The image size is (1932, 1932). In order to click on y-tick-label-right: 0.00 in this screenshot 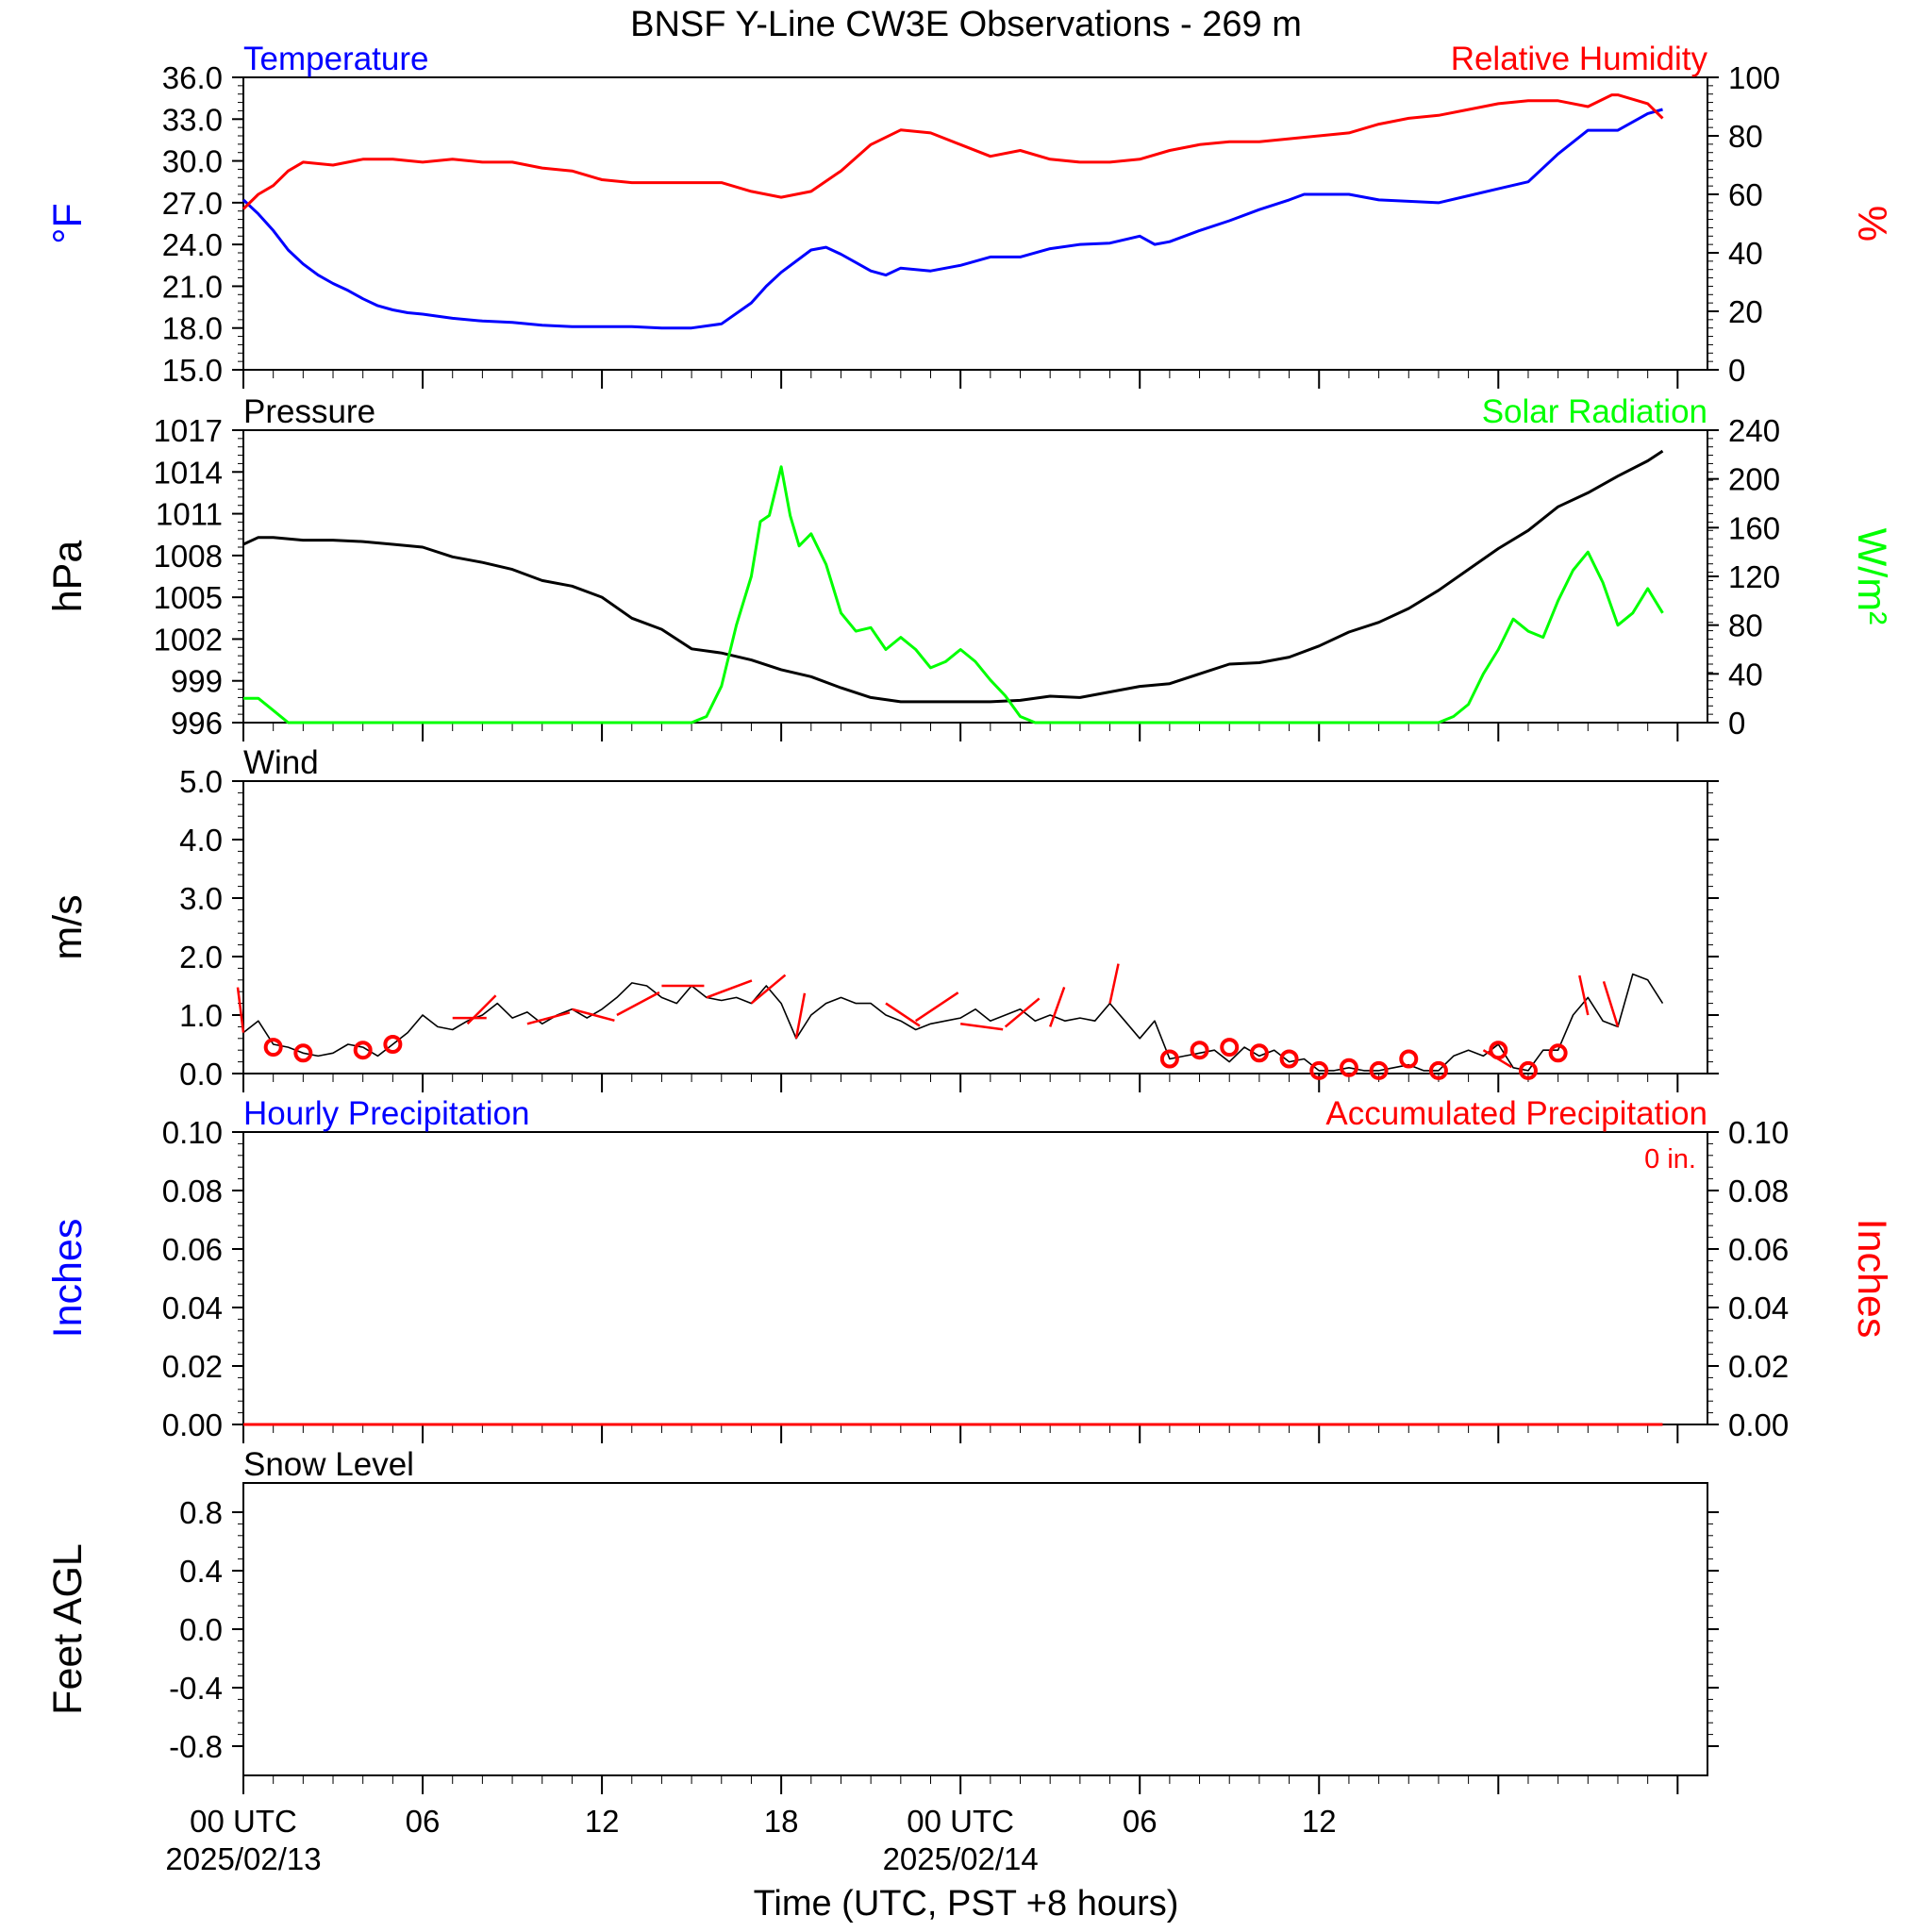, I will do `click(1758, 1424)`.